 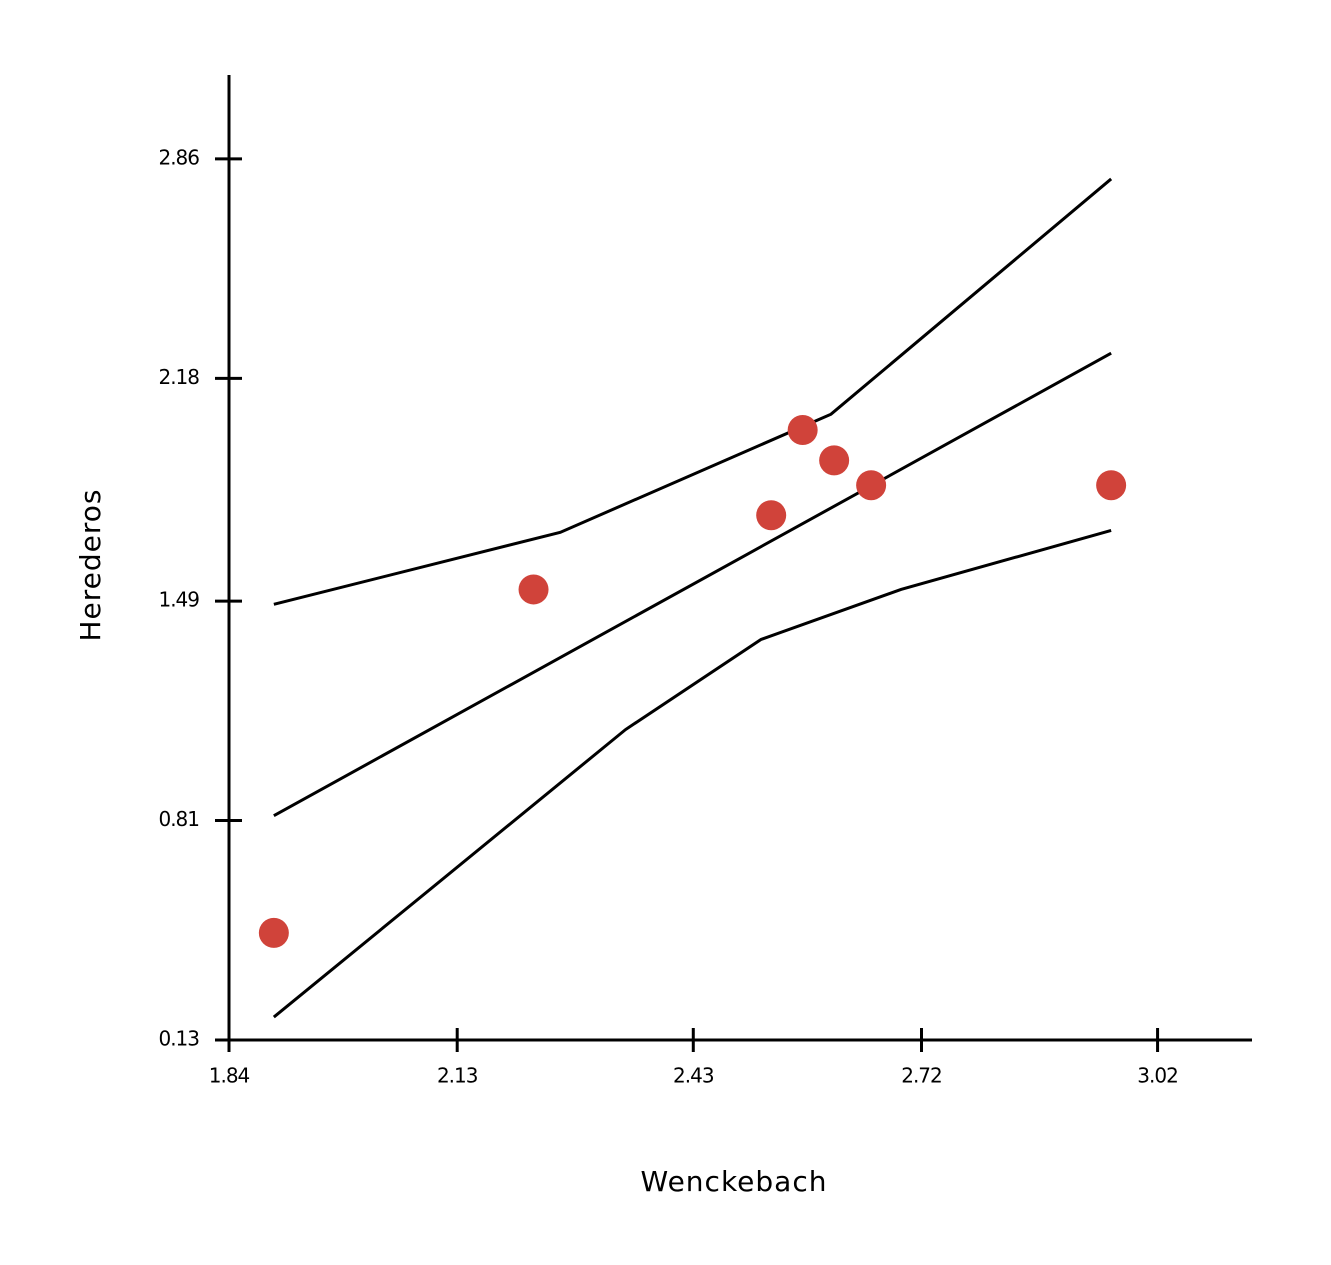 I want to click on x-tick-label: 3.02, so click(x=1157, y=1076).